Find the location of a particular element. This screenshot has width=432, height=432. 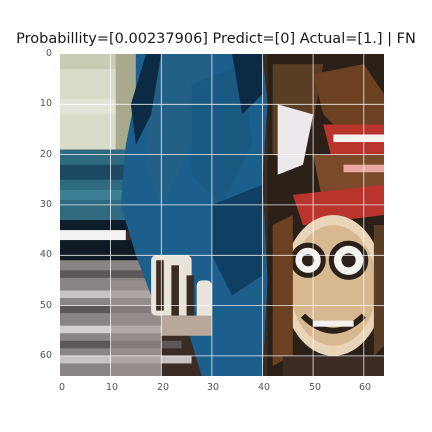

x-tick-label: 20 is located at coordinates (163, 387).